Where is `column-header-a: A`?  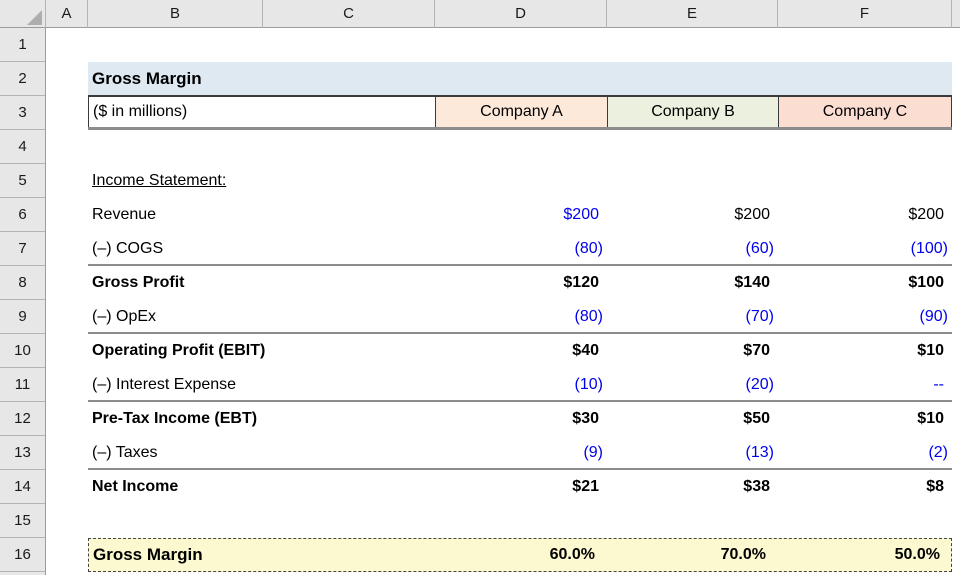
column-header-a: A is located at coordinates (67, 14).